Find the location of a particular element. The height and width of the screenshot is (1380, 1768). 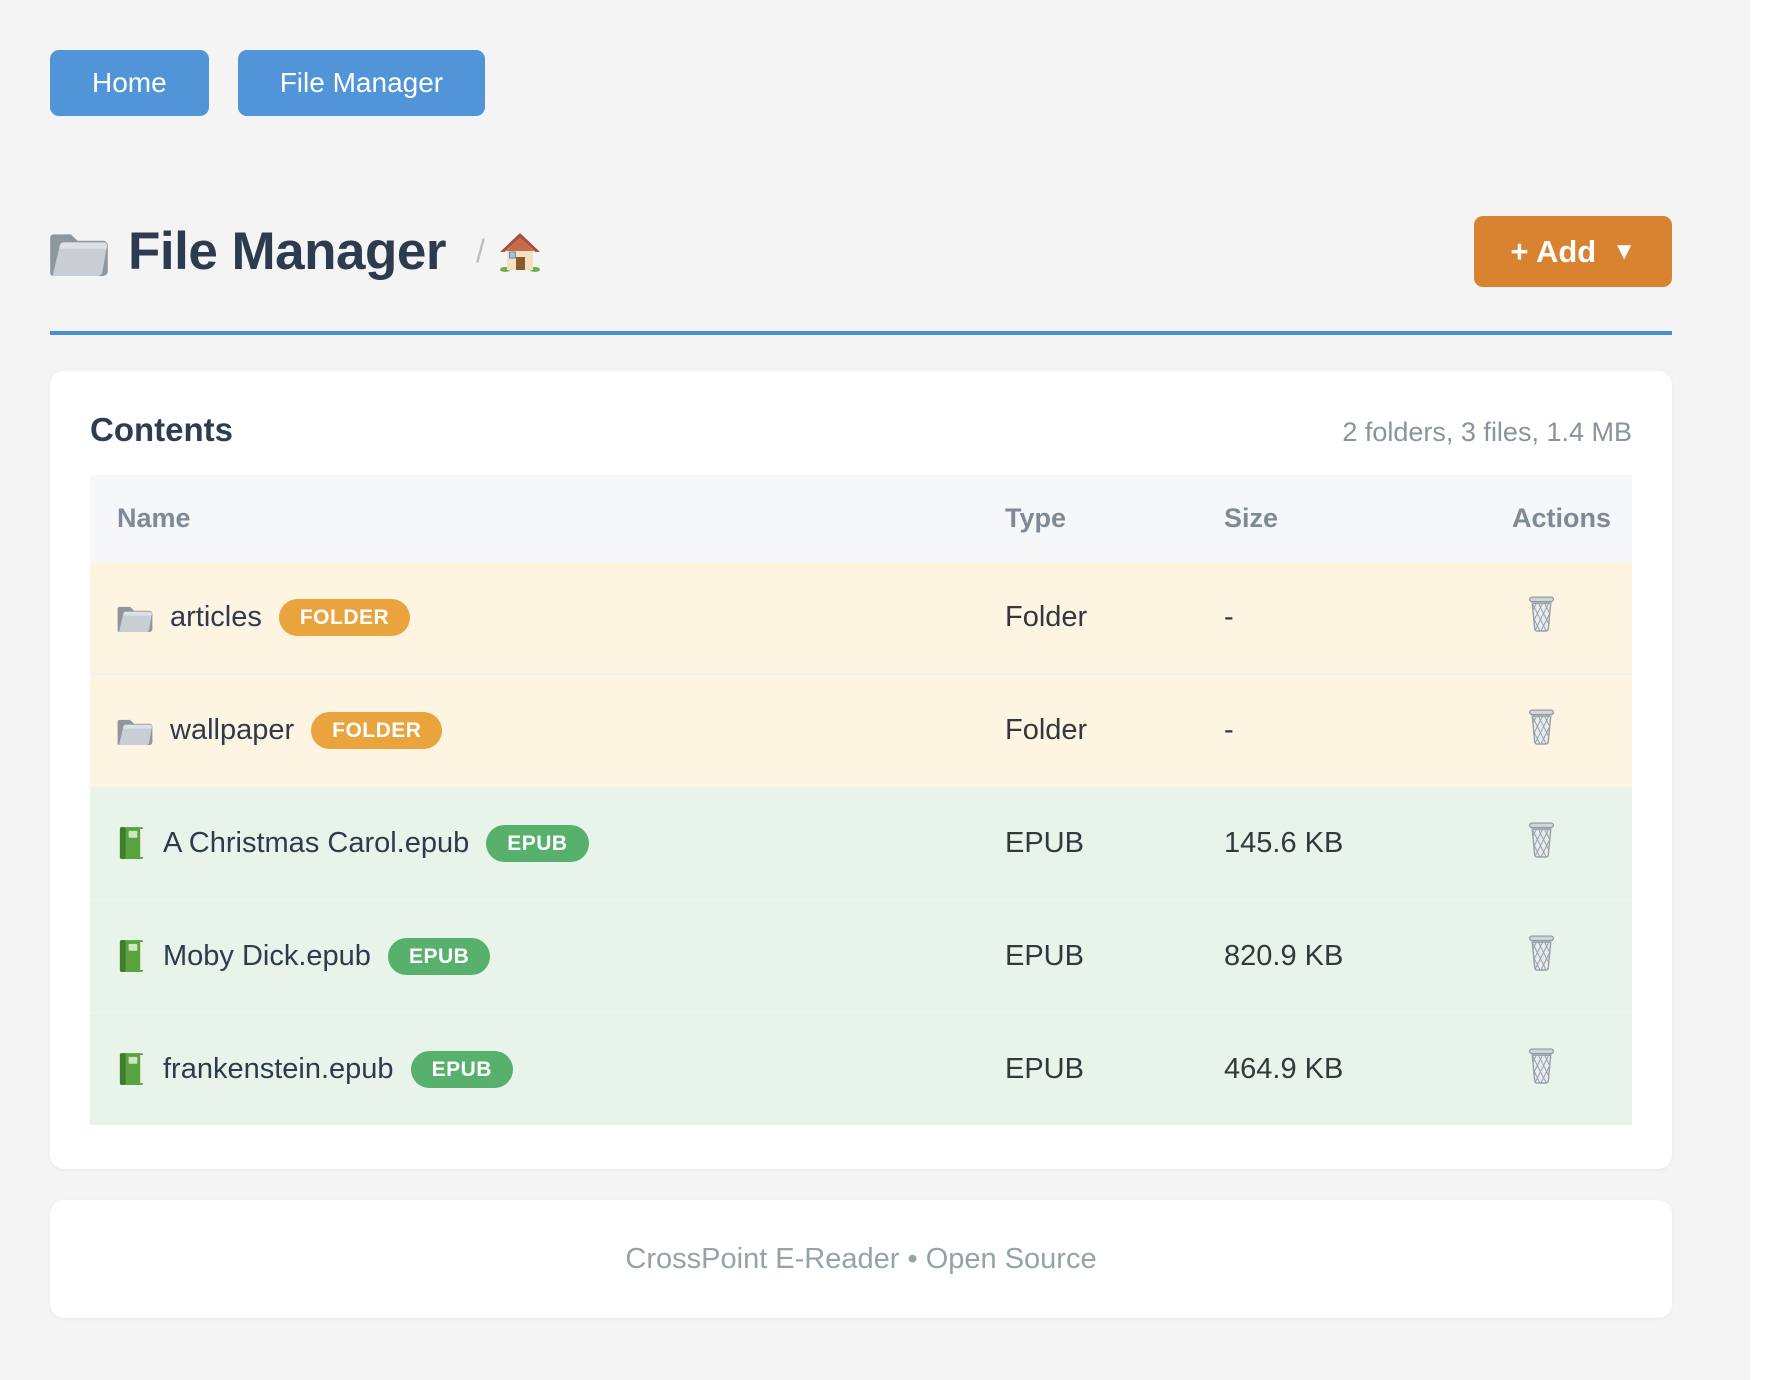

file-name-link: articles is located at coordinates (216, 617).